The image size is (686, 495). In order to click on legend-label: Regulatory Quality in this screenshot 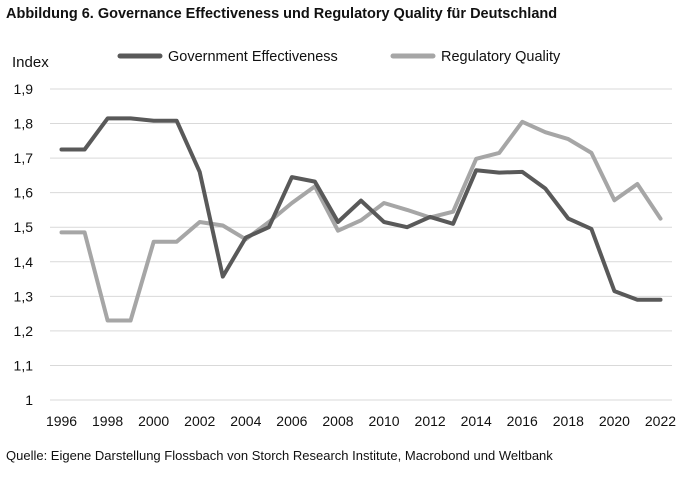, I will do `click(501, 57)`.